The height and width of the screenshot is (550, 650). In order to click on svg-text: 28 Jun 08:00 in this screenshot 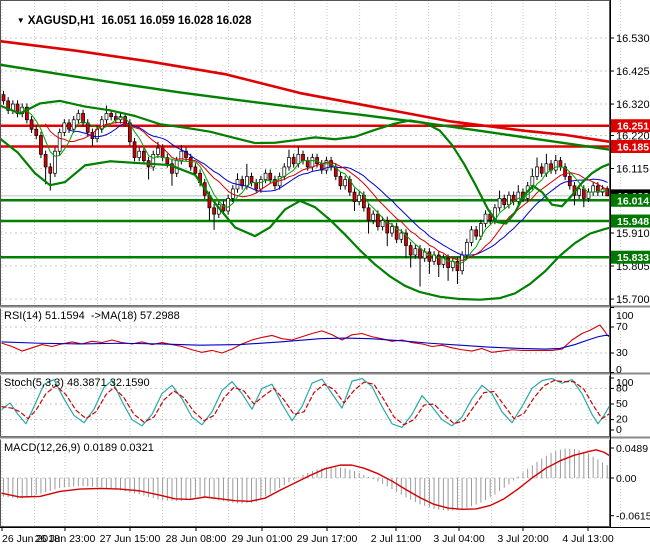, I will do `click(196, 539)`.